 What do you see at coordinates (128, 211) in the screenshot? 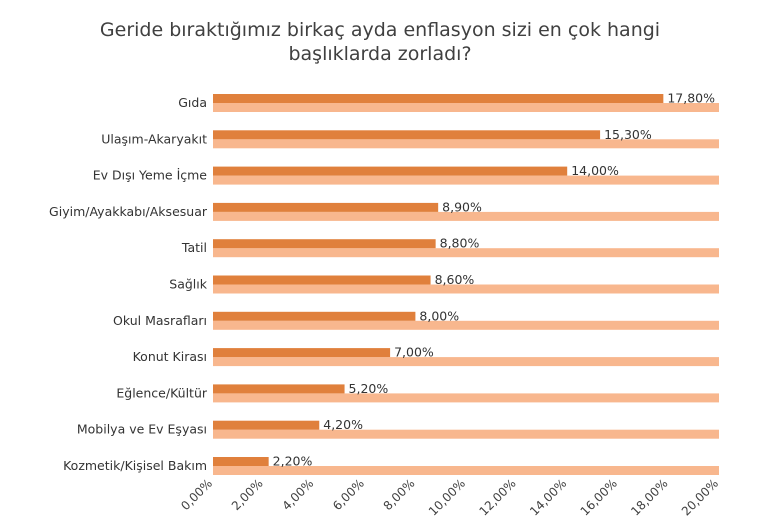
I see `category-label: Giyim/Ayakkabı/Aksesuar` at bounding box center [128, 211].